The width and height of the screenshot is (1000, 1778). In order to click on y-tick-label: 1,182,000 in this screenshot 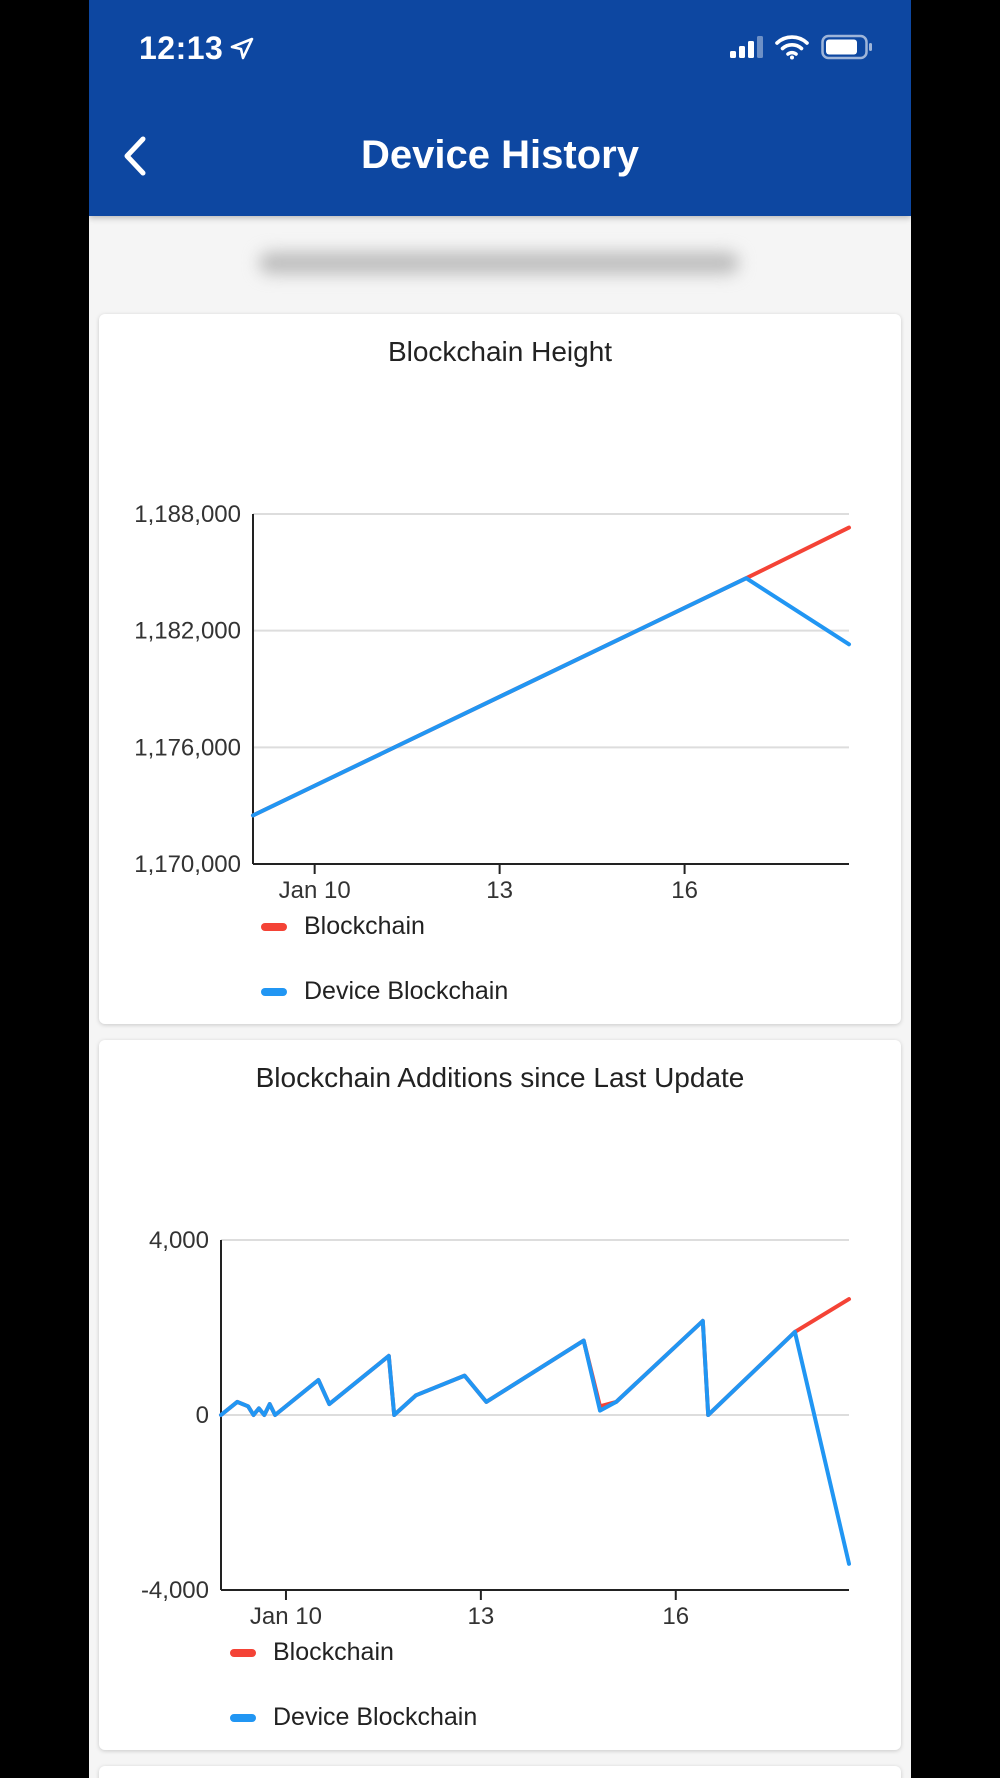, I will do `click(187, 631)`.